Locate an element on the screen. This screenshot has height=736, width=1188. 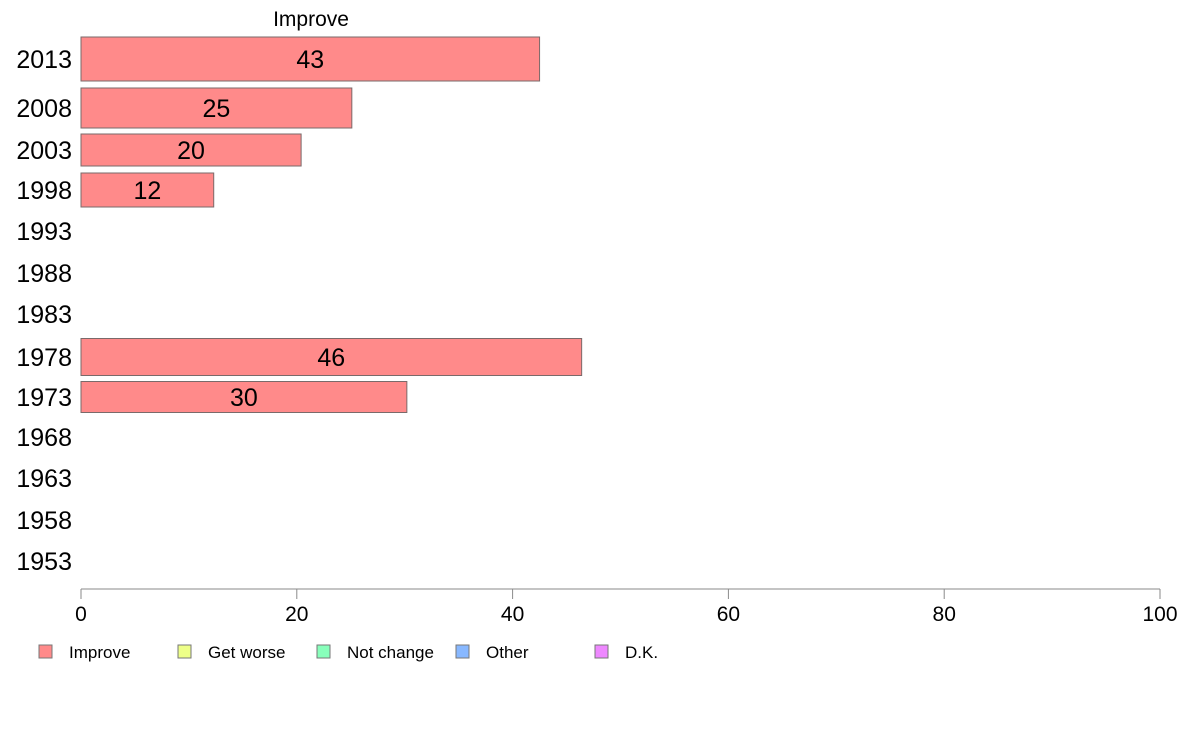
category-label-1958: 1958 is located at coordinates (44, 521).